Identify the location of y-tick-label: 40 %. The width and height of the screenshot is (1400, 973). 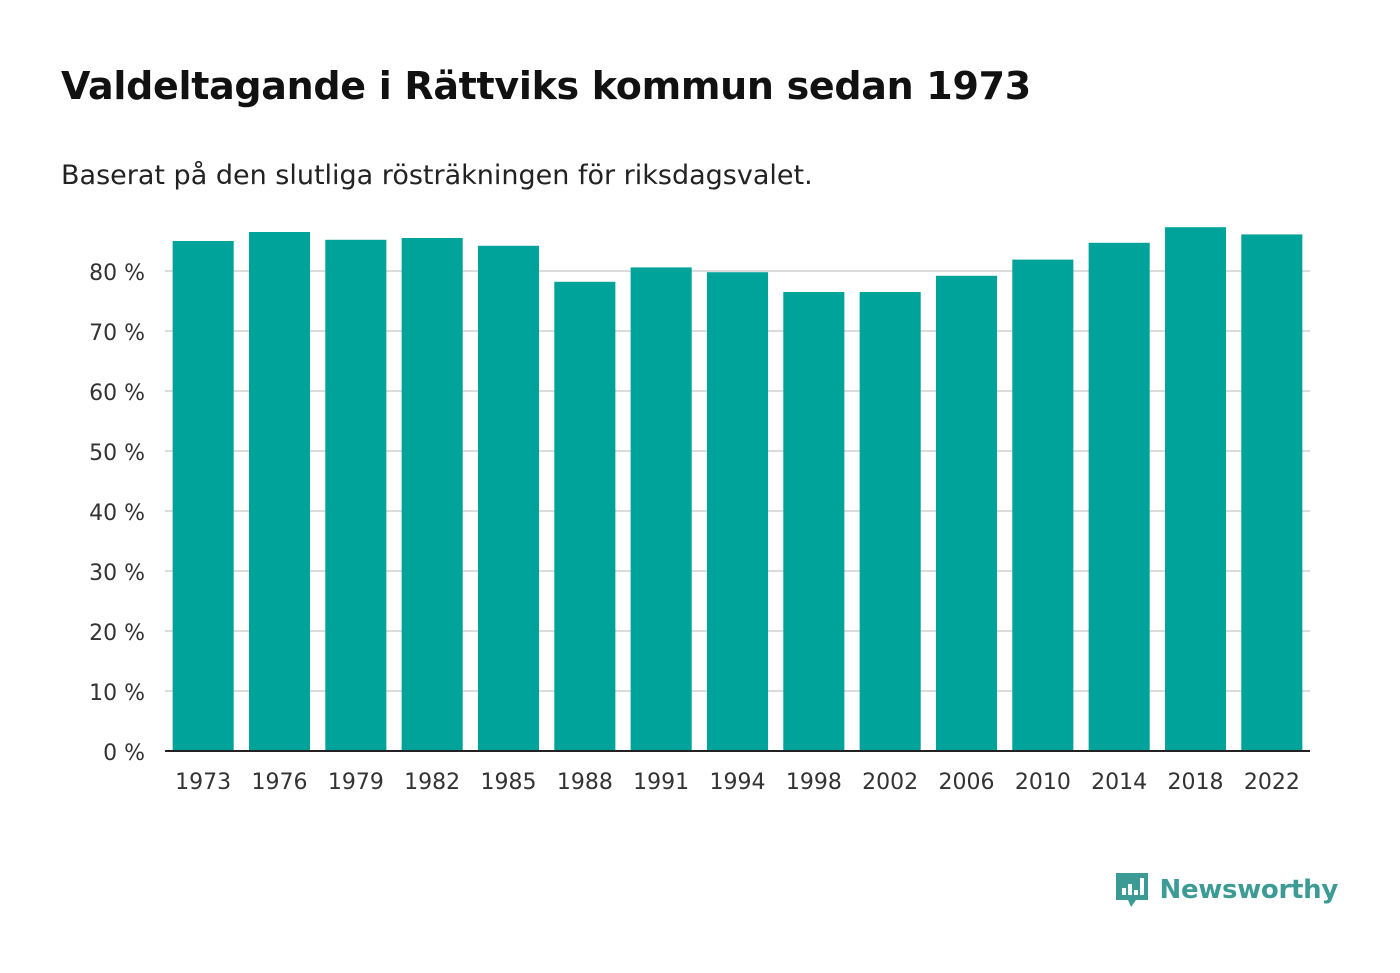
(117, 513).